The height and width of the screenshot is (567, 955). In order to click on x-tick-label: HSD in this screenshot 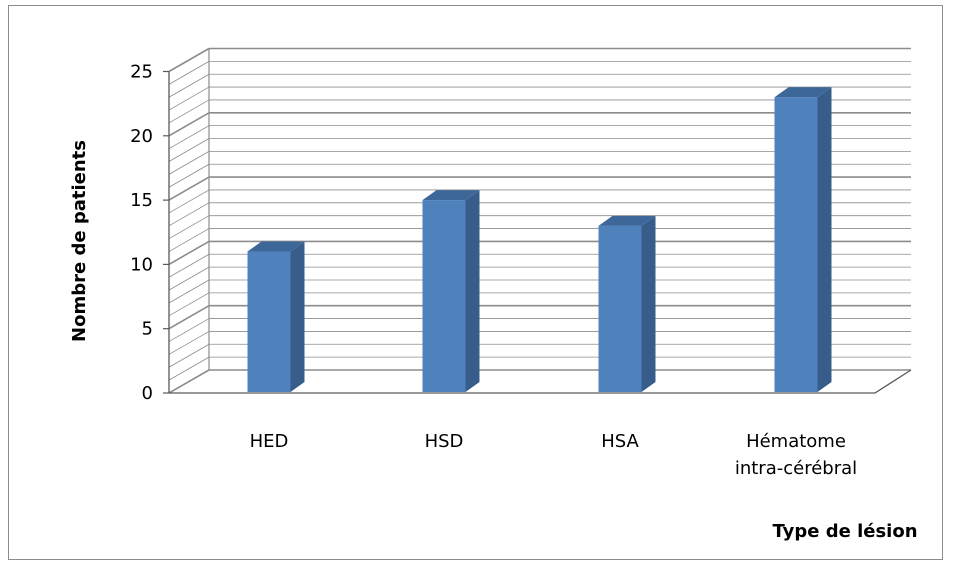, I will do `click(444, 441)`.